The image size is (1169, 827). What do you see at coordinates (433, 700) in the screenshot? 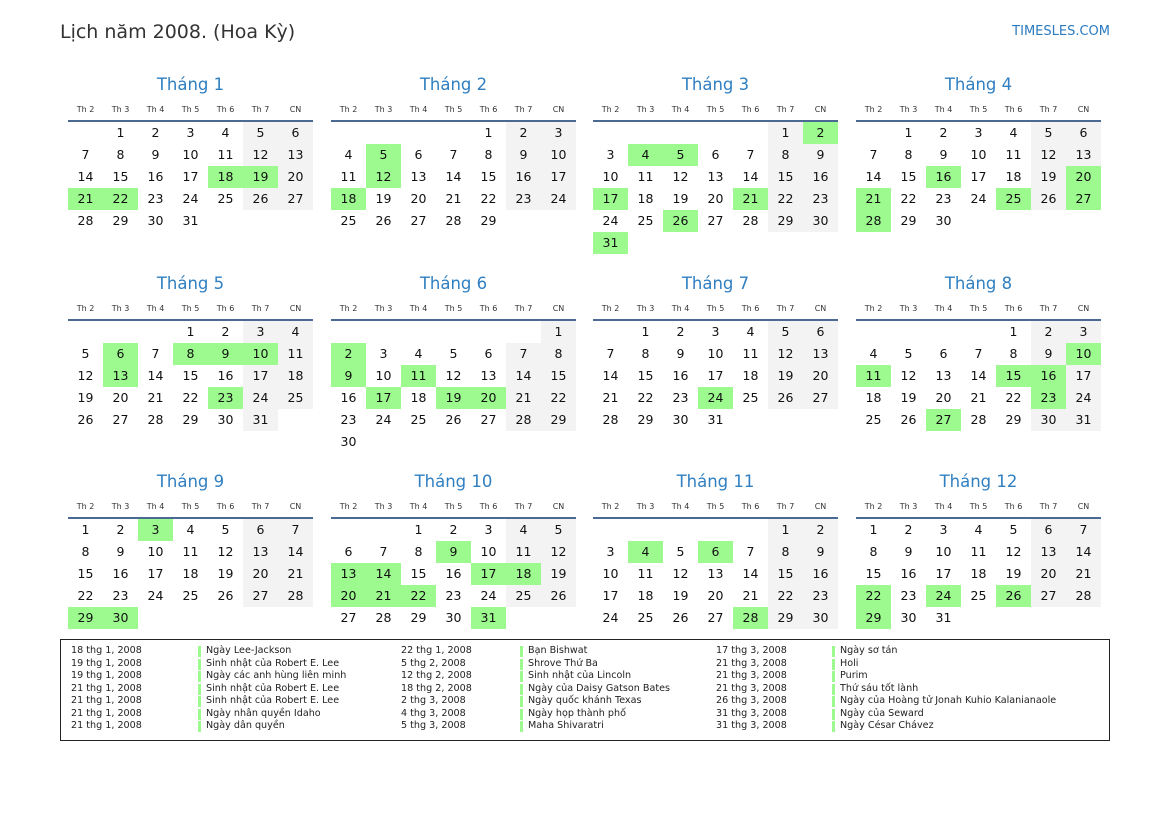
I see `legend-date: 2 thg 3, 2008` at bounding box center [433, 700].